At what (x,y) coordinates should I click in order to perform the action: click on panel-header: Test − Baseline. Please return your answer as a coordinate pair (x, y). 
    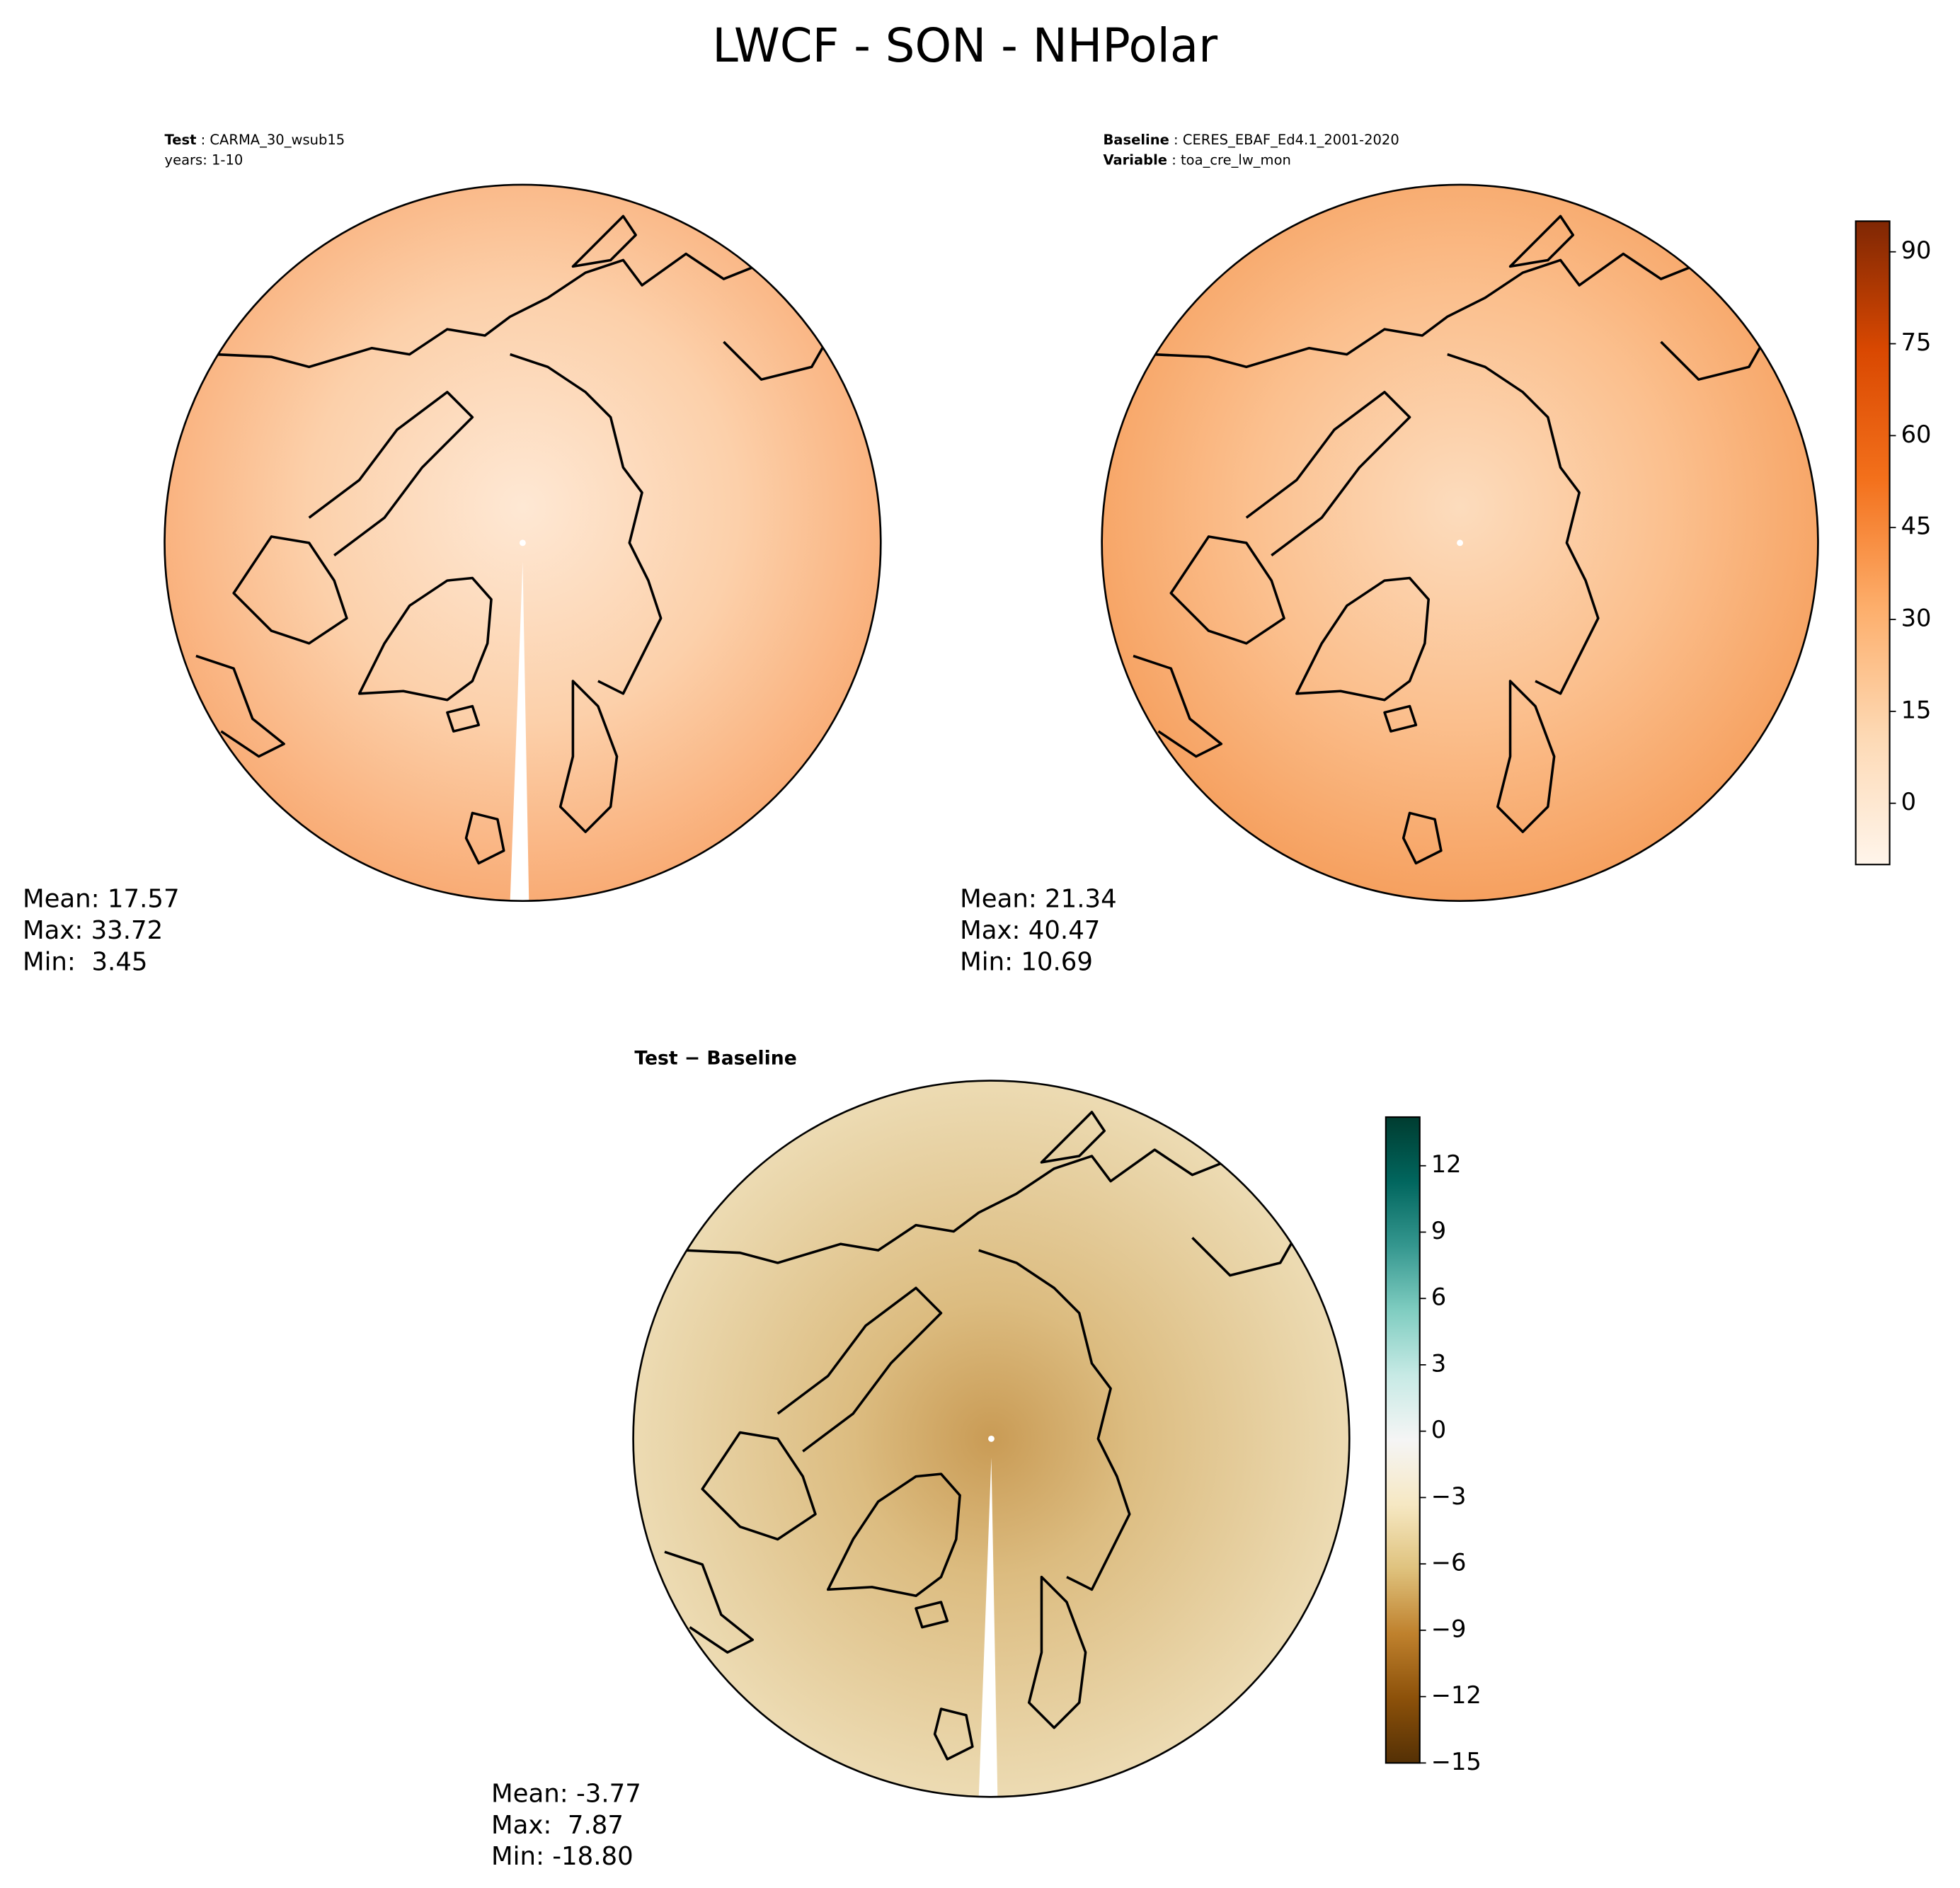
    Looking at the image, I should click on (715, 1058).